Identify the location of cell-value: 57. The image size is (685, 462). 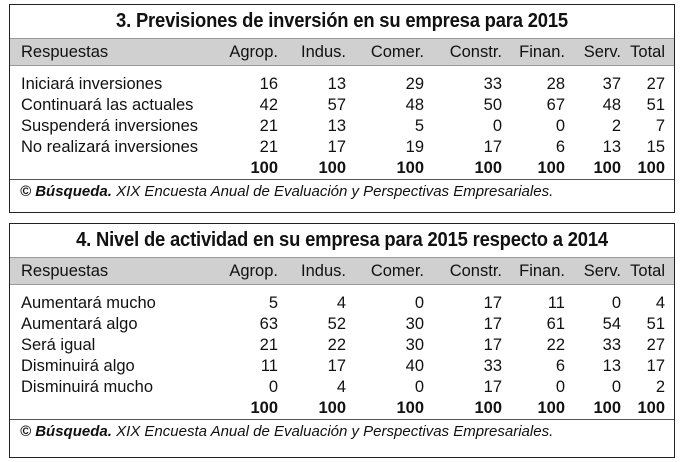
(336, 105).